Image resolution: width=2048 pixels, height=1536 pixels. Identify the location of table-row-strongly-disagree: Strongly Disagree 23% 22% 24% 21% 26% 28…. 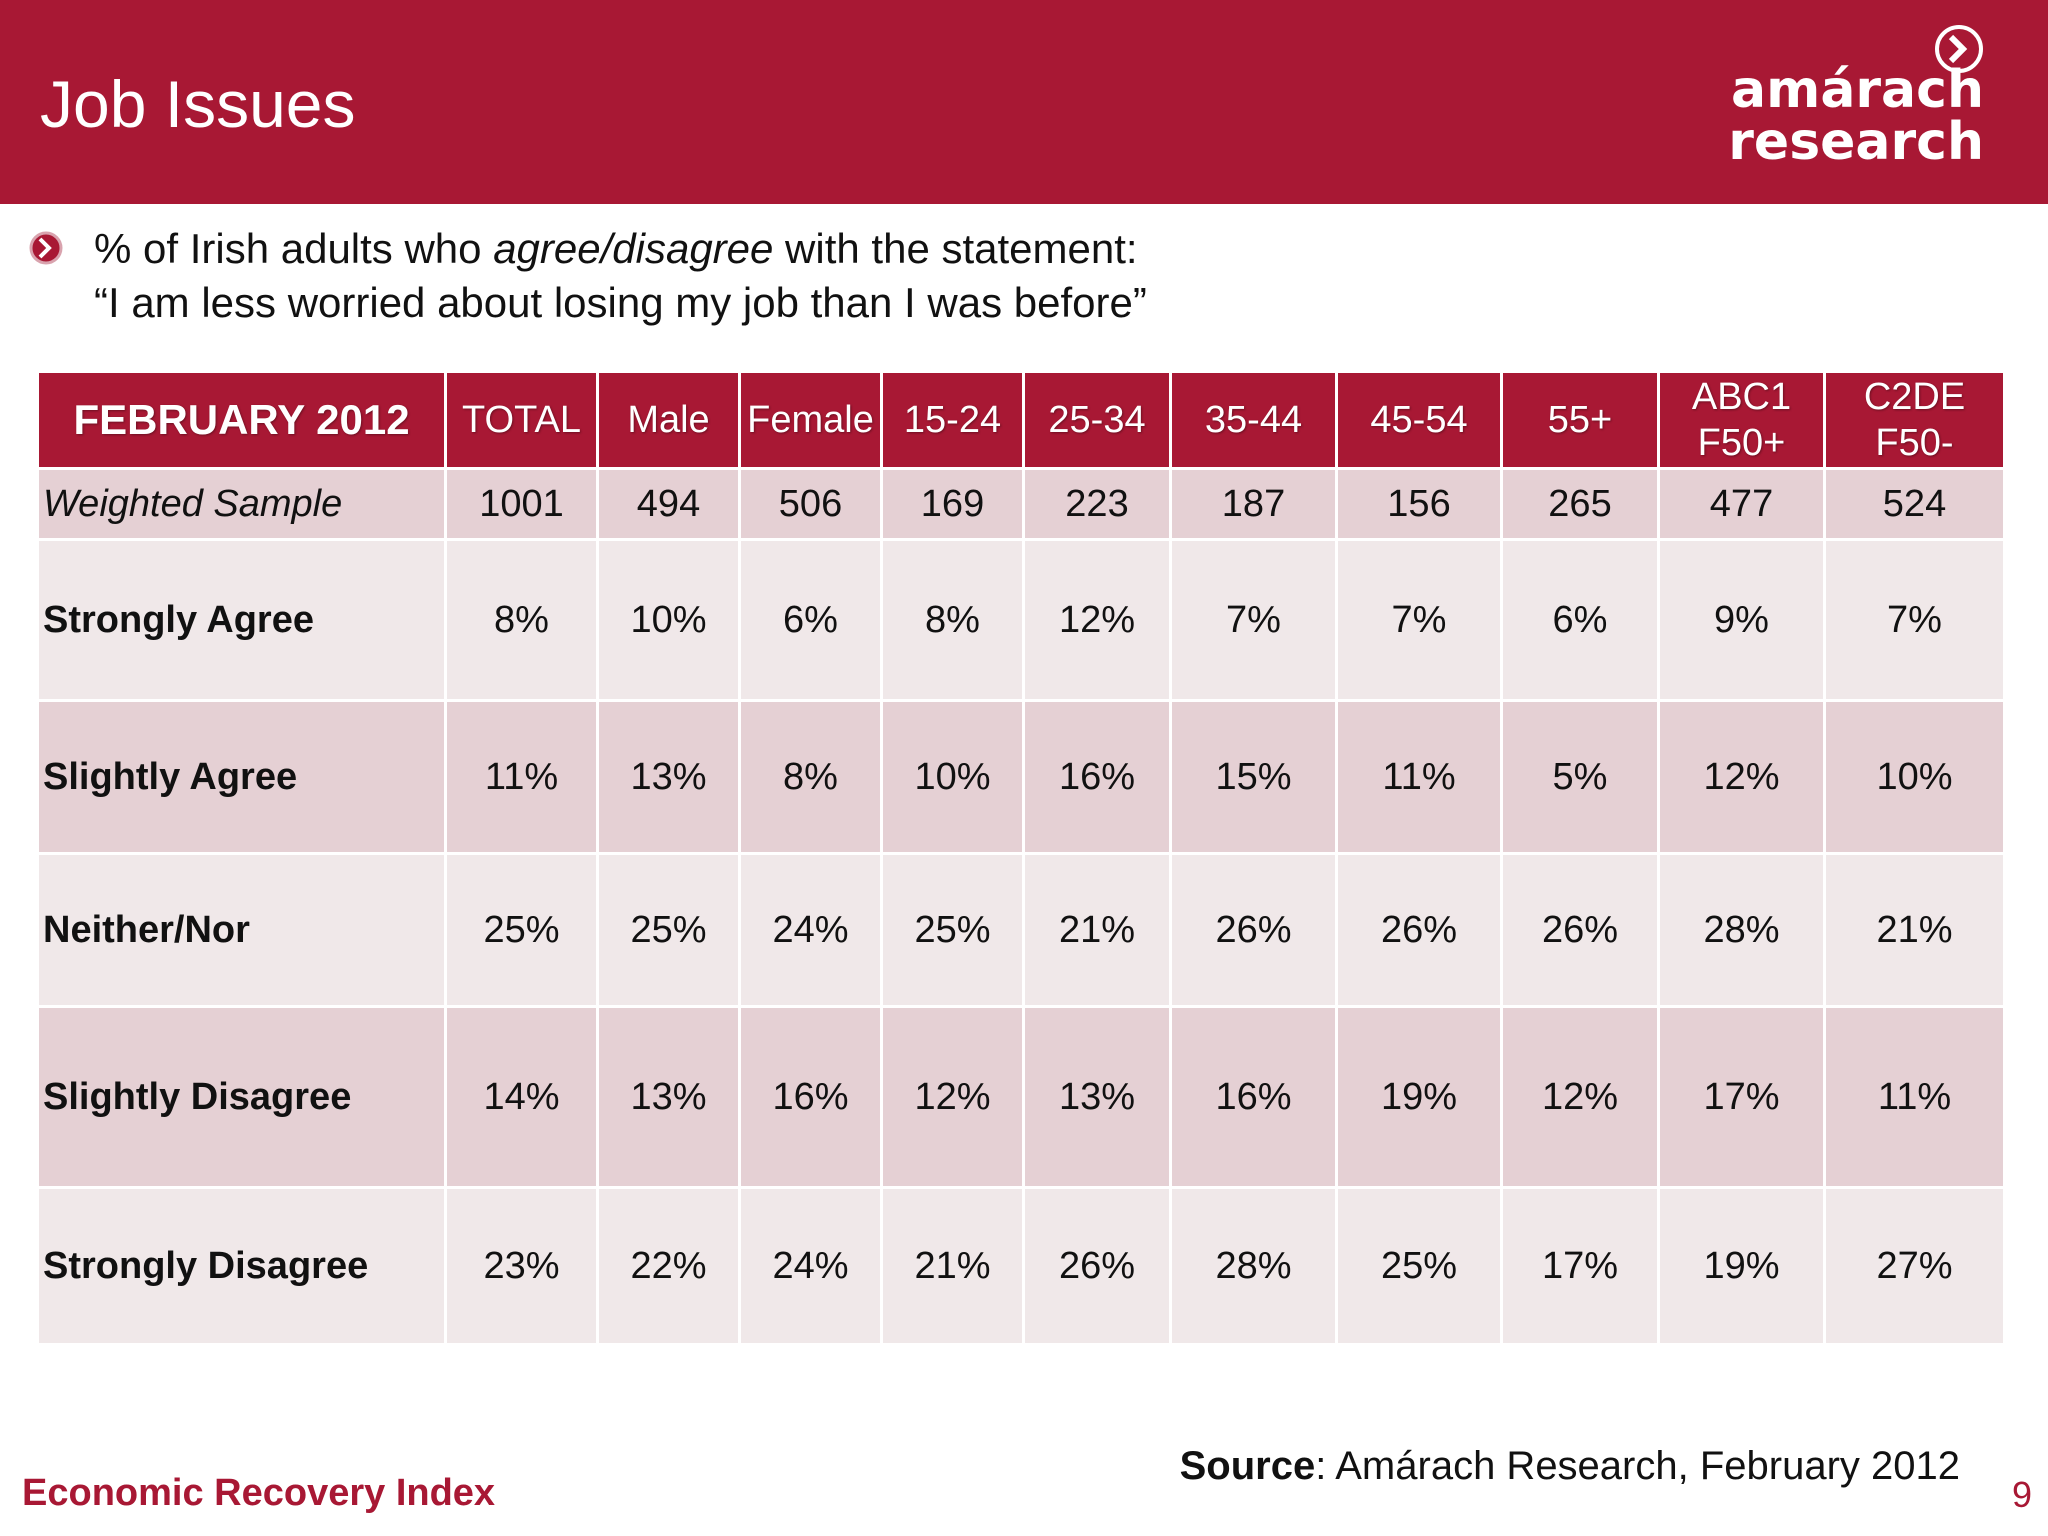
(1021, 1266).